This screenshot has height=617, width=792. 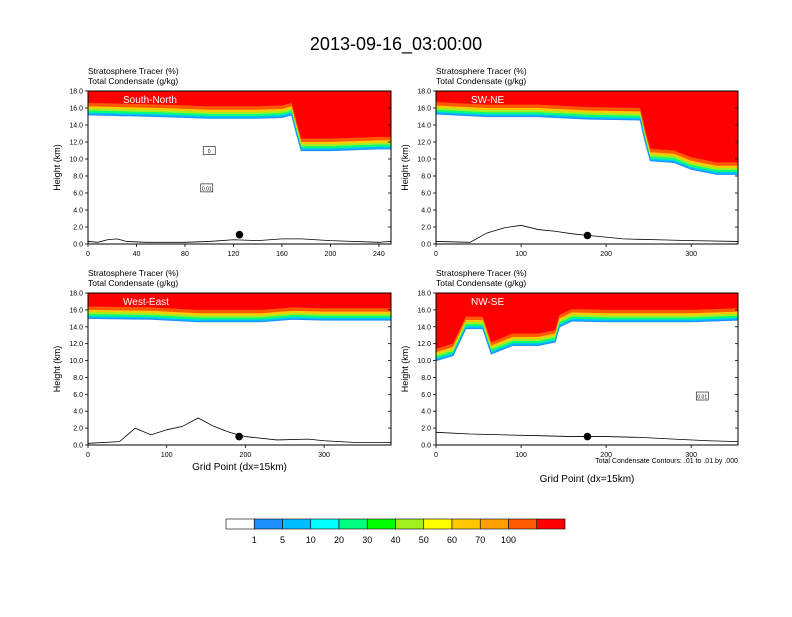 I want to click on y-tick-label: 12.0, so click(x=76, y=143).